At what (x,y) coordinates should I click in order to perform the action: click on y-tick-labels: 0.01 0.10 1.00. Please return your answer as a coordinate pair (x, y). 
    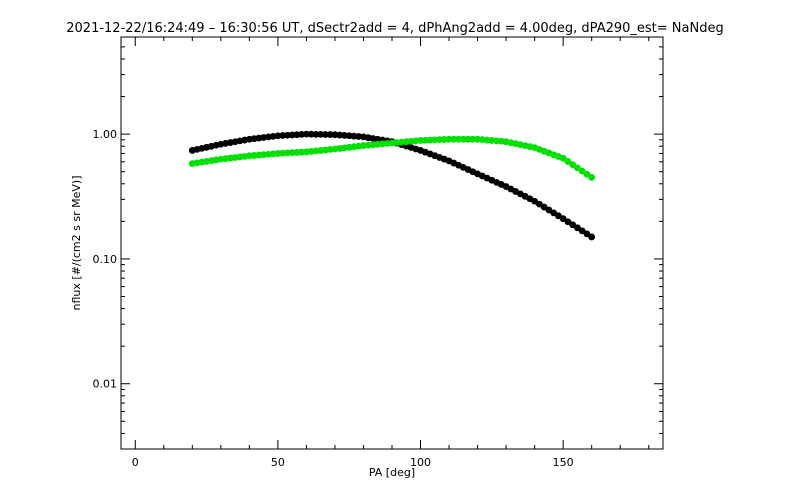
    Looking at the image, I should click on (105, 259).